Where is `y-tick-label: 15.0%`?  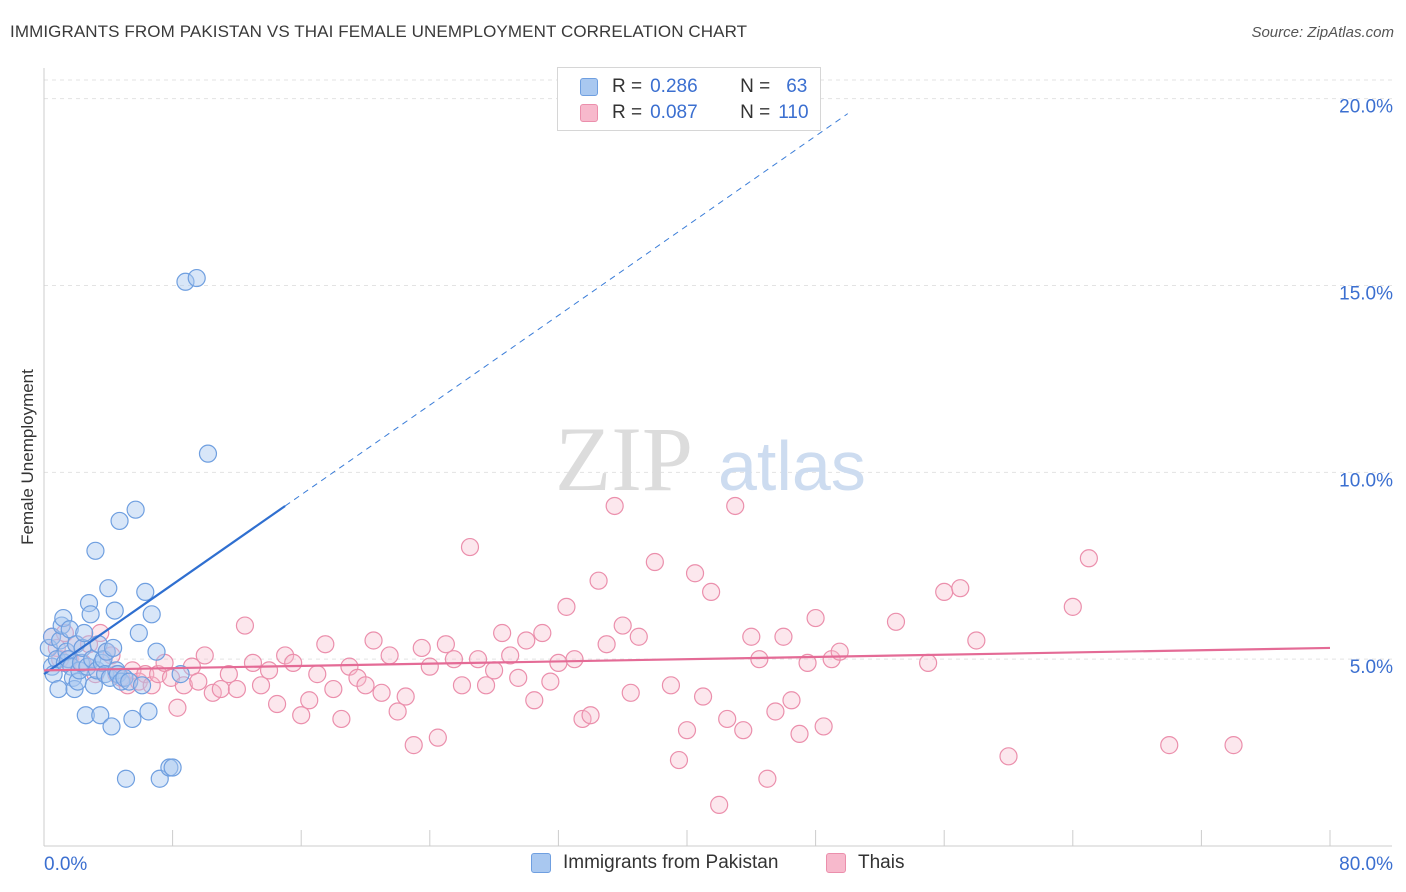
y-tick-label: 15.0% is located at coordinates (1366, 294).